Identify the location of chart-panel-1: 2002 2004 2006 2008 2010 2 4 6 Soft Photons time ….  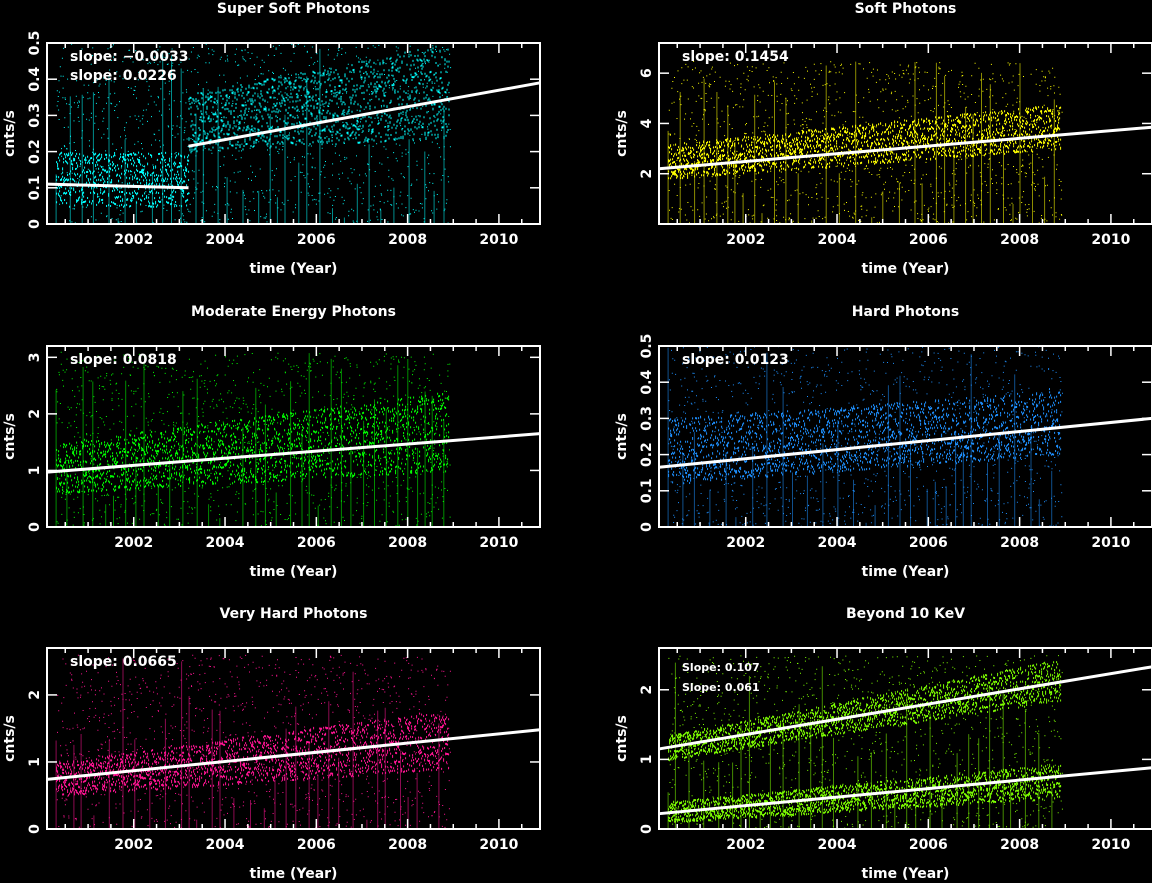
(883, 139).